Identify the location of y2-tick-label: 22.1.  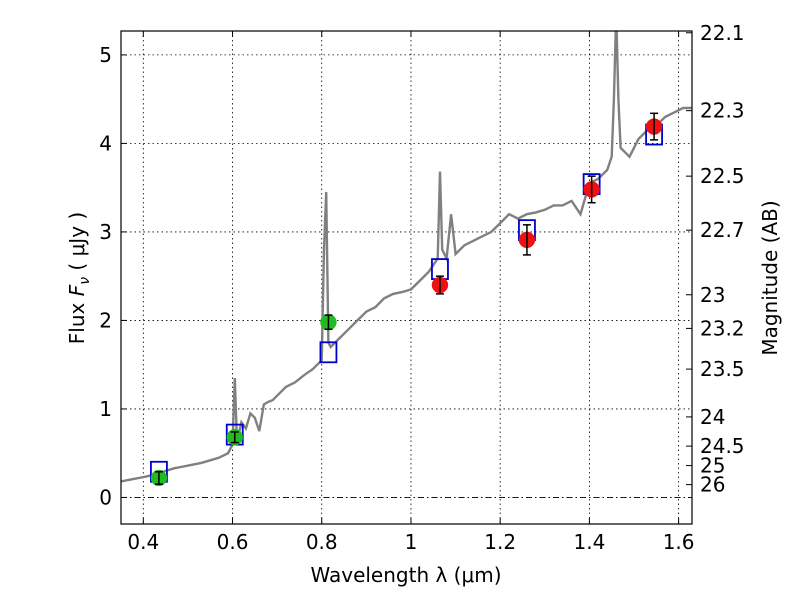
(722, 33).